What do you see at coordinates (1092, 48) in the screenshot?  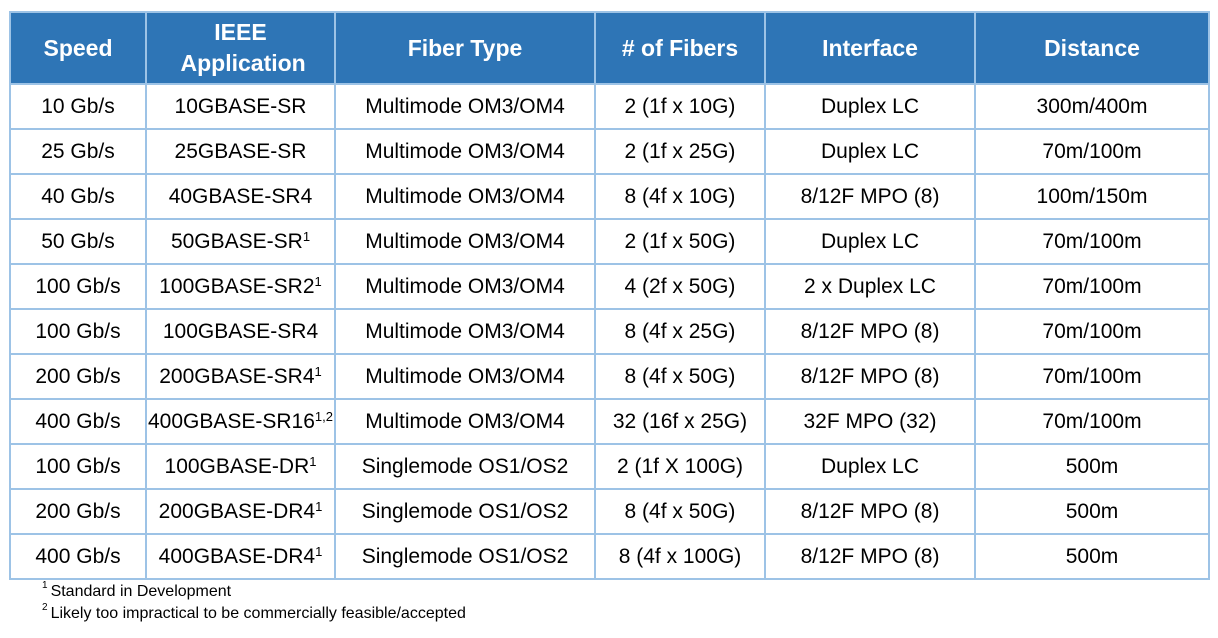 I see `header-distance: Distance` at bounding box center [1092, 48].